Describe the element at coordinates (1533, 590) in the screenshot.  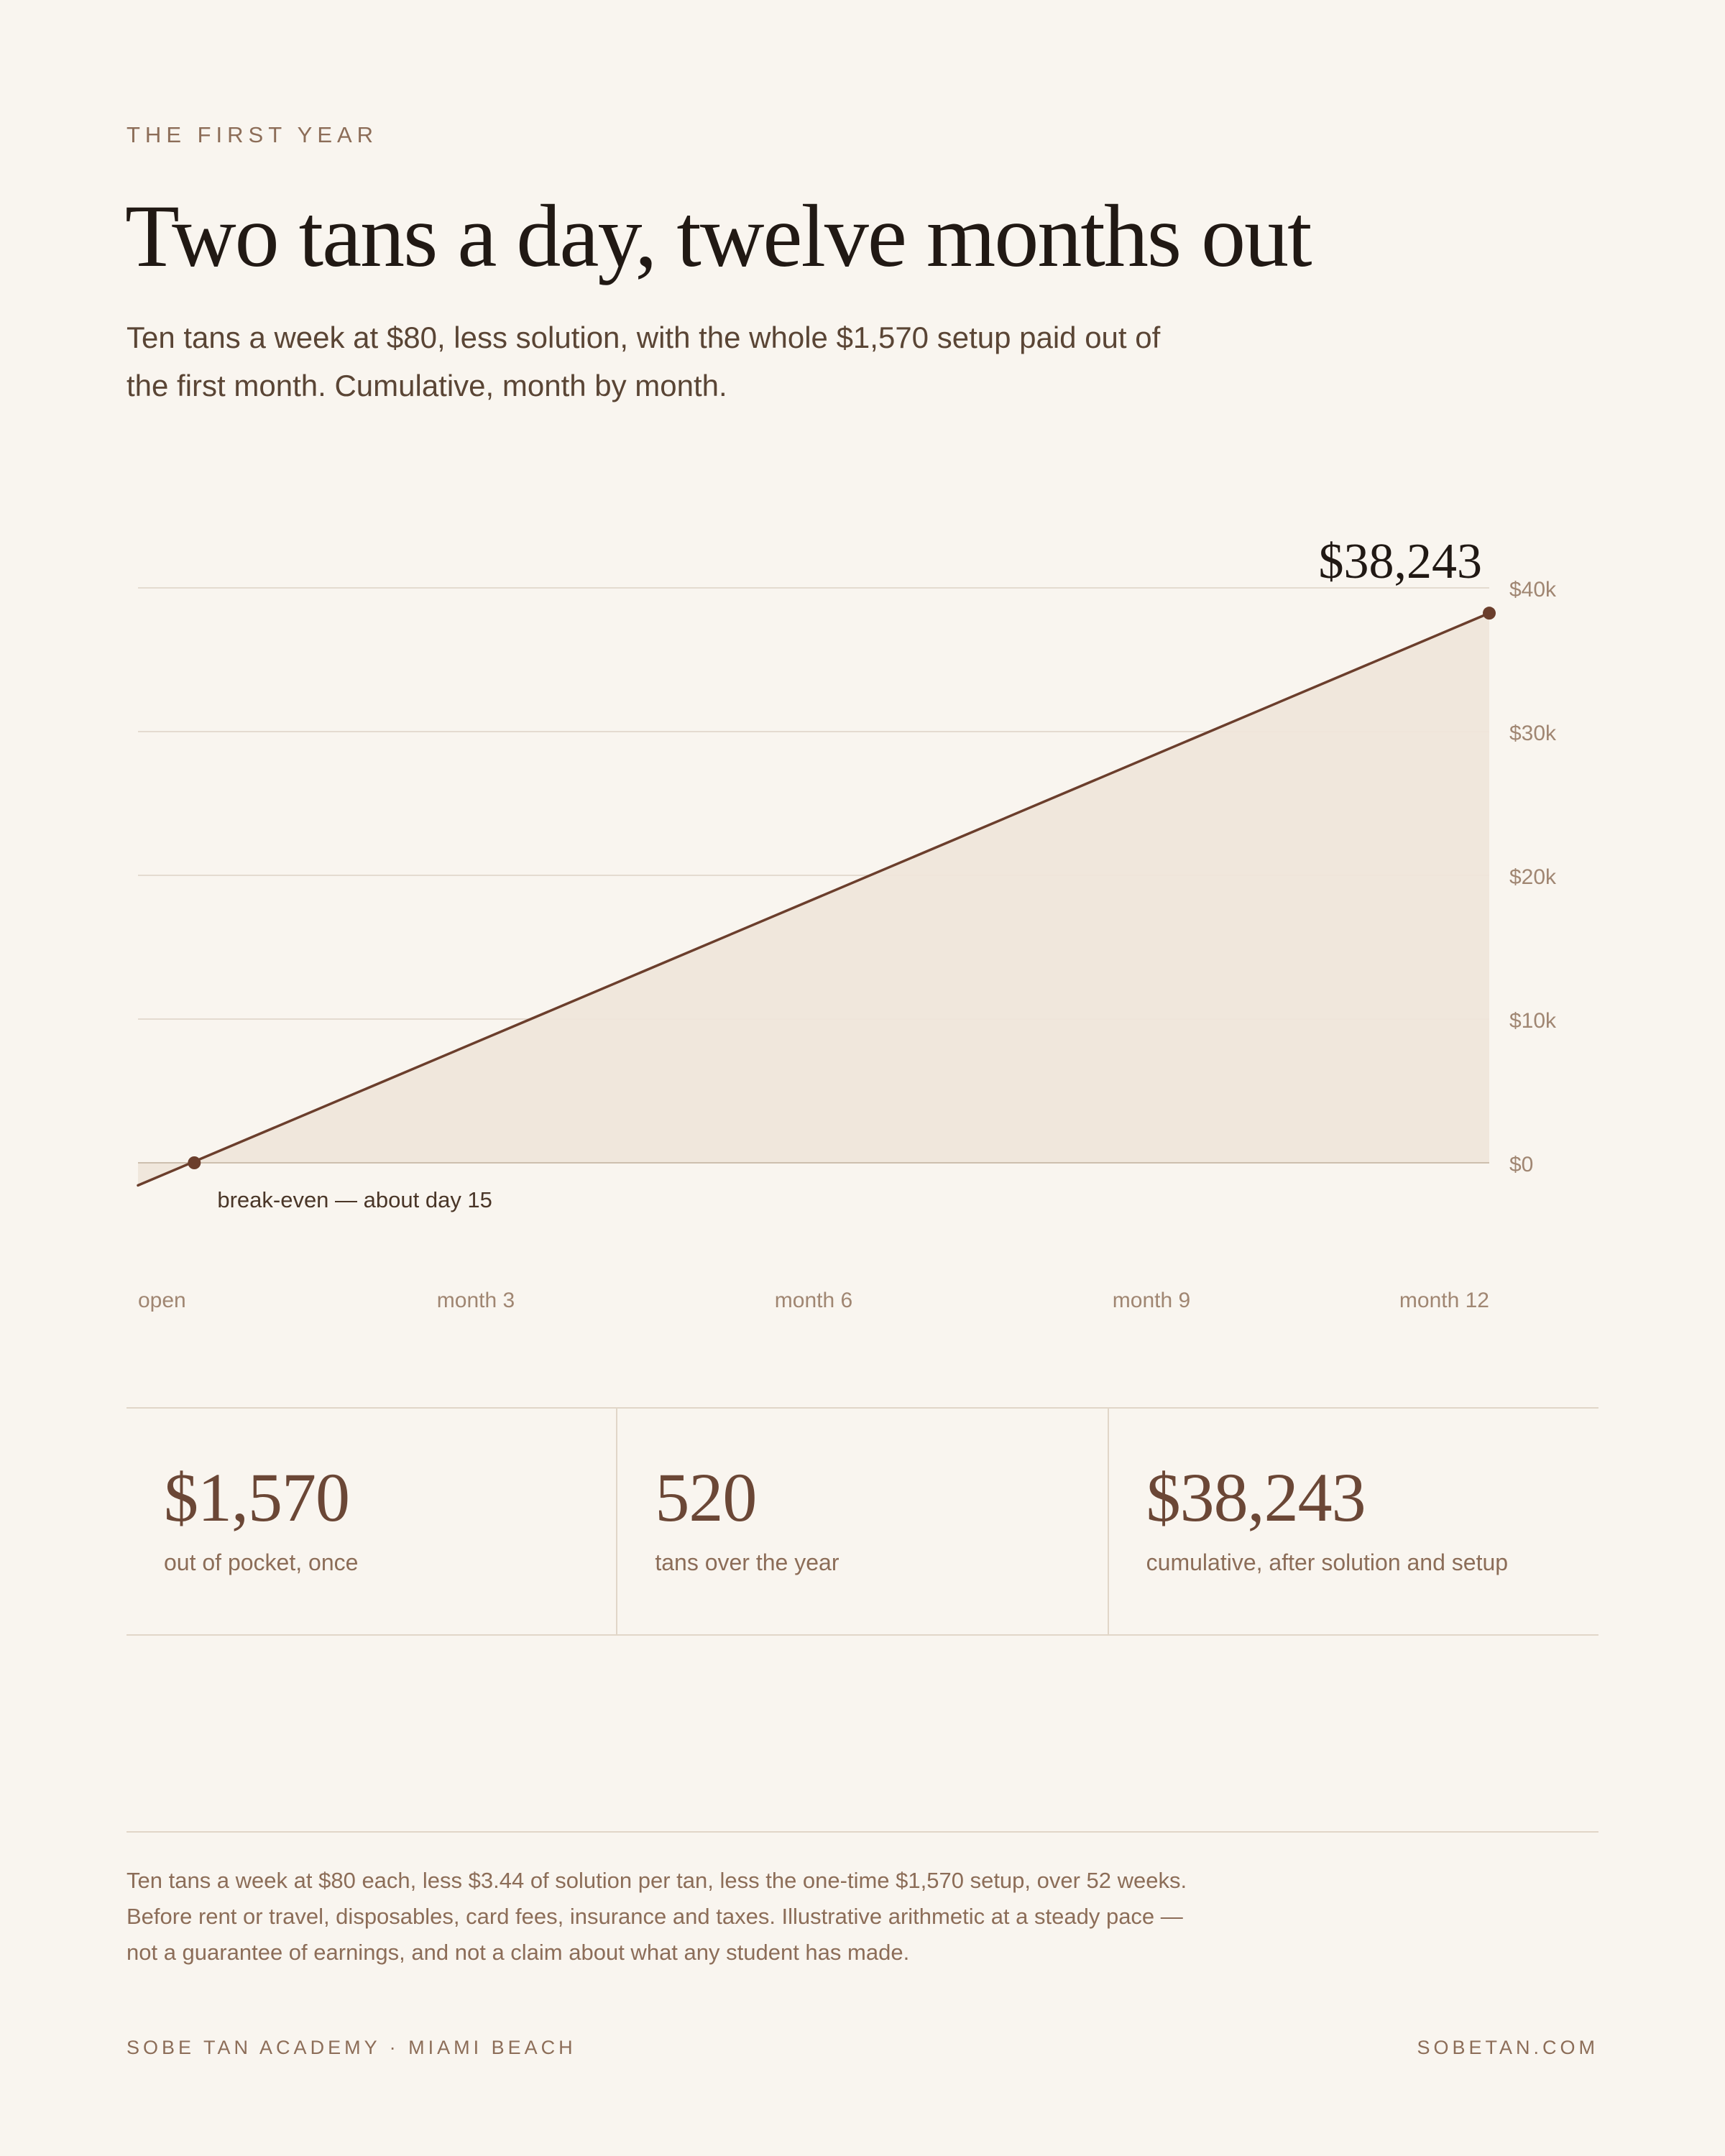
I see `y-tick-label: $40k` at that location.